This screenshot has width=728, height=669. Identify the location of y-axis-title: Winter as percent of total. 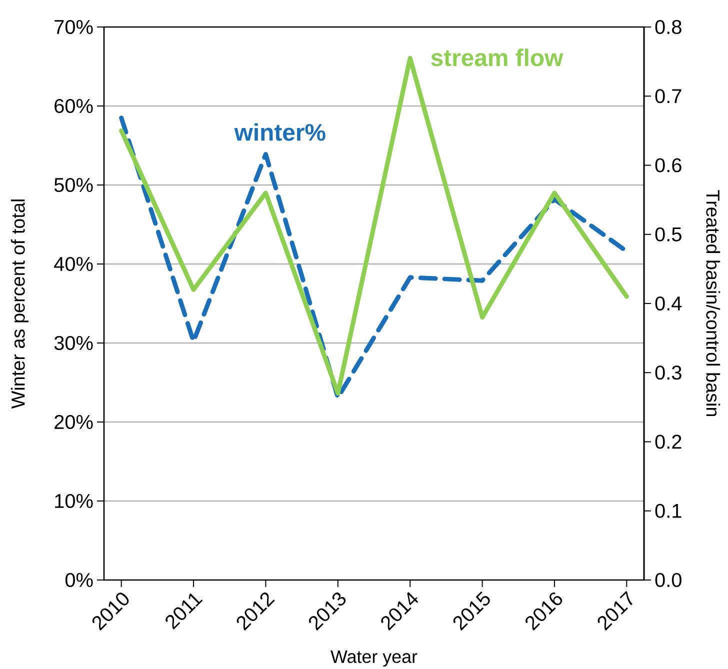
(19, 304).